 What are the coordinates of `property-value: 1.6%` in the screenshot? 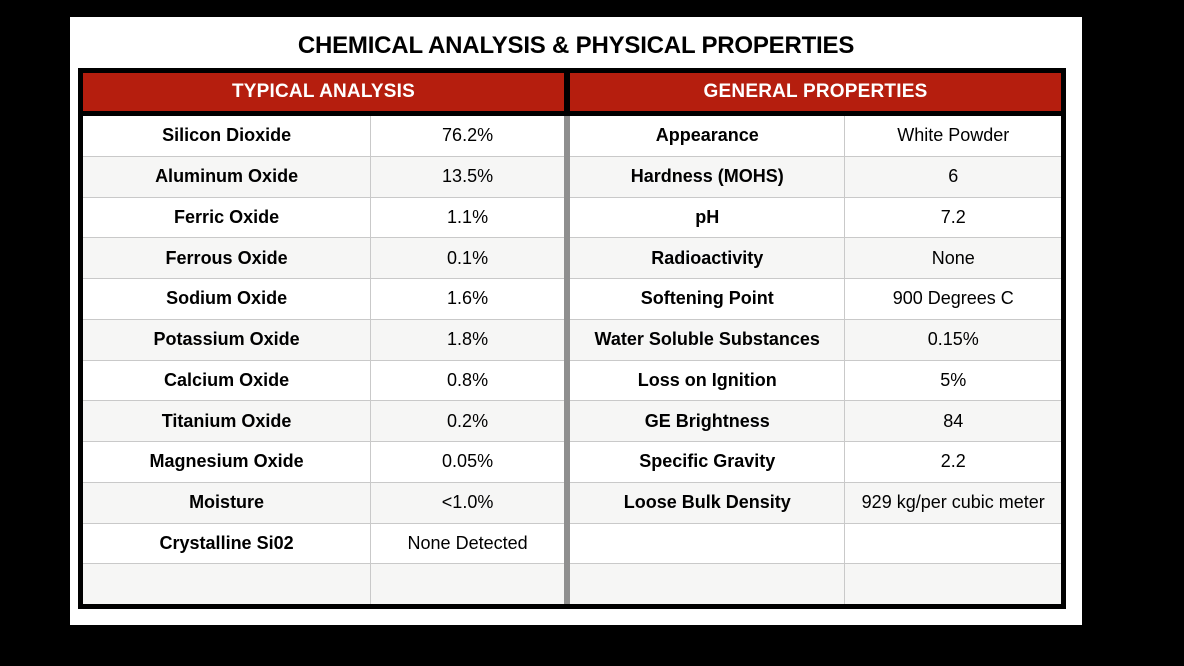 It's located at (467, 299).